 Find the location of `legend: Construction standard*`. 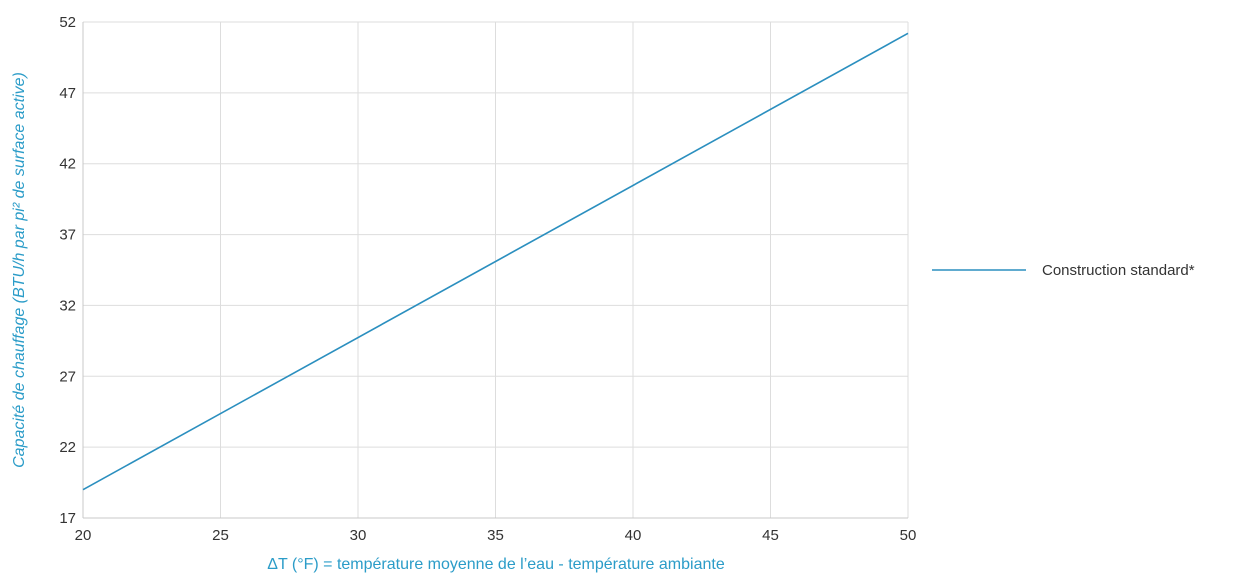

legend: Construction standard* is located at coordinates (1063, 270).